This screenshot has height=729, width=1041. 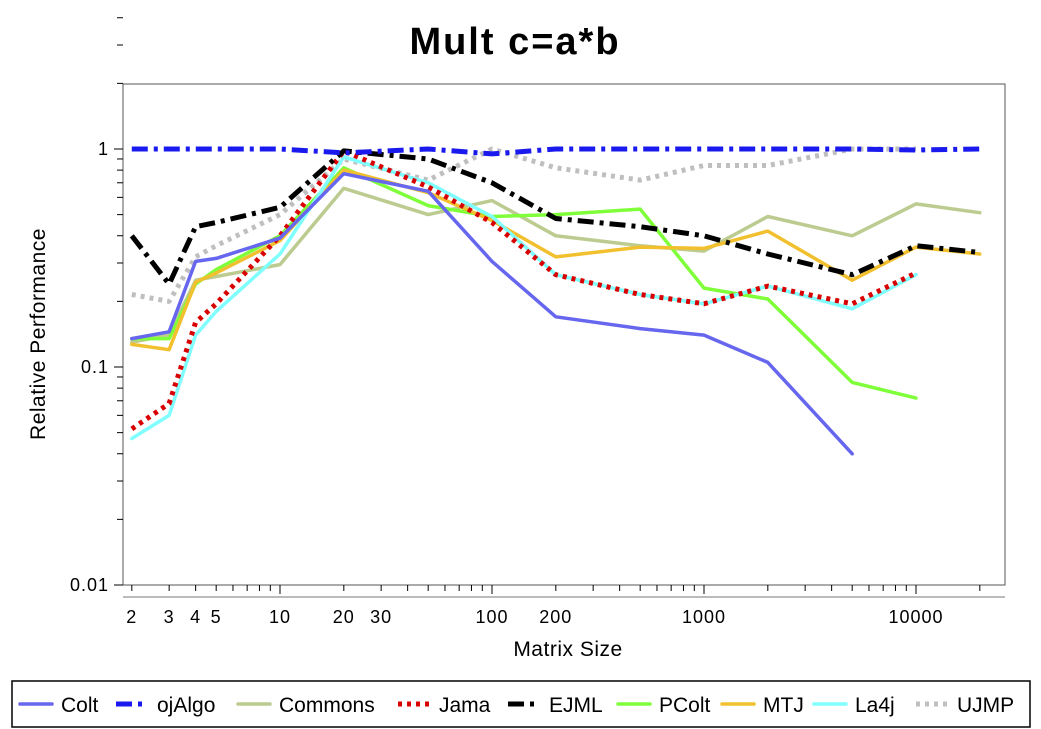 I want to click on legend-label-mtj: MTJ, so click(x=783, y=705).